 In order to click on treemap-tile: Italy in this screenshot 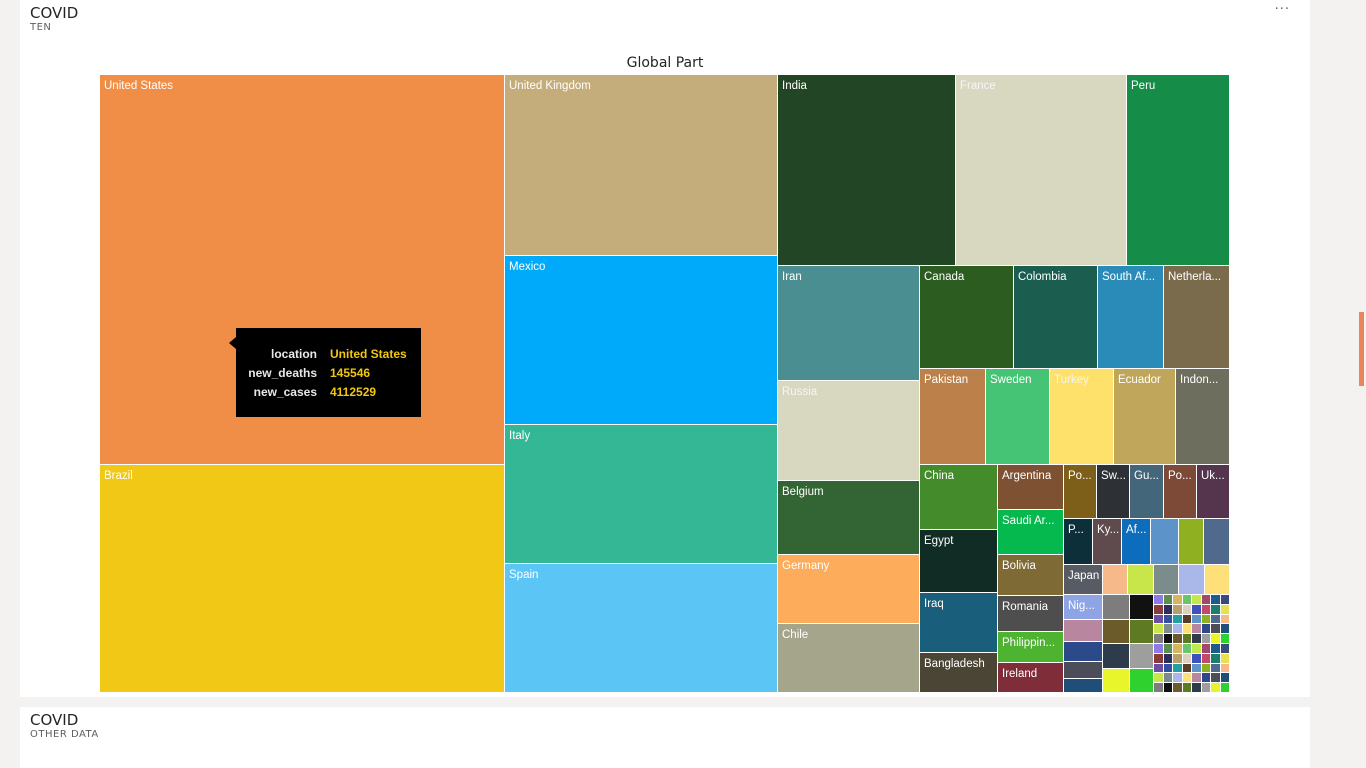, I will do `click(641, 494)`.